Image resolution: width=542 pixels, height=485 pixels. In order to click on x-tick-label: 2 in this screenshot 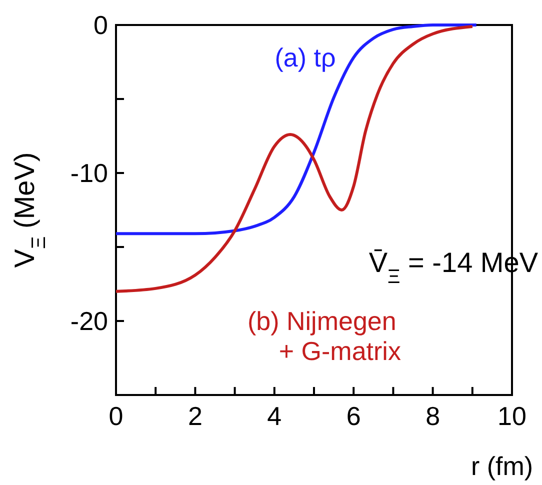, I will do `click(195, 416)`.